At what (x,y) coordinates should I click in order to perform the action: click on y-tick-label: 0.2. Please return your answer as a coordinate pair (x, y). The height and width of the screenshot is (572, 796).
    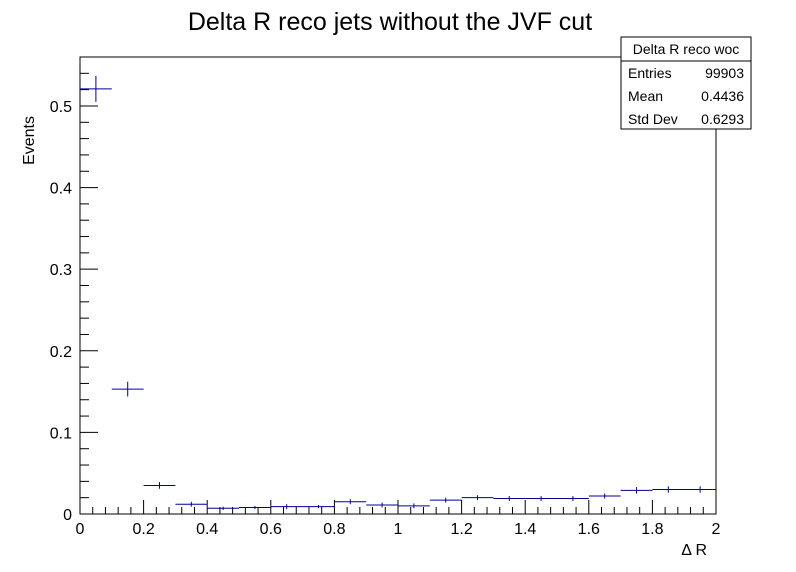
    Looking at the image, I should click on (61, 352).